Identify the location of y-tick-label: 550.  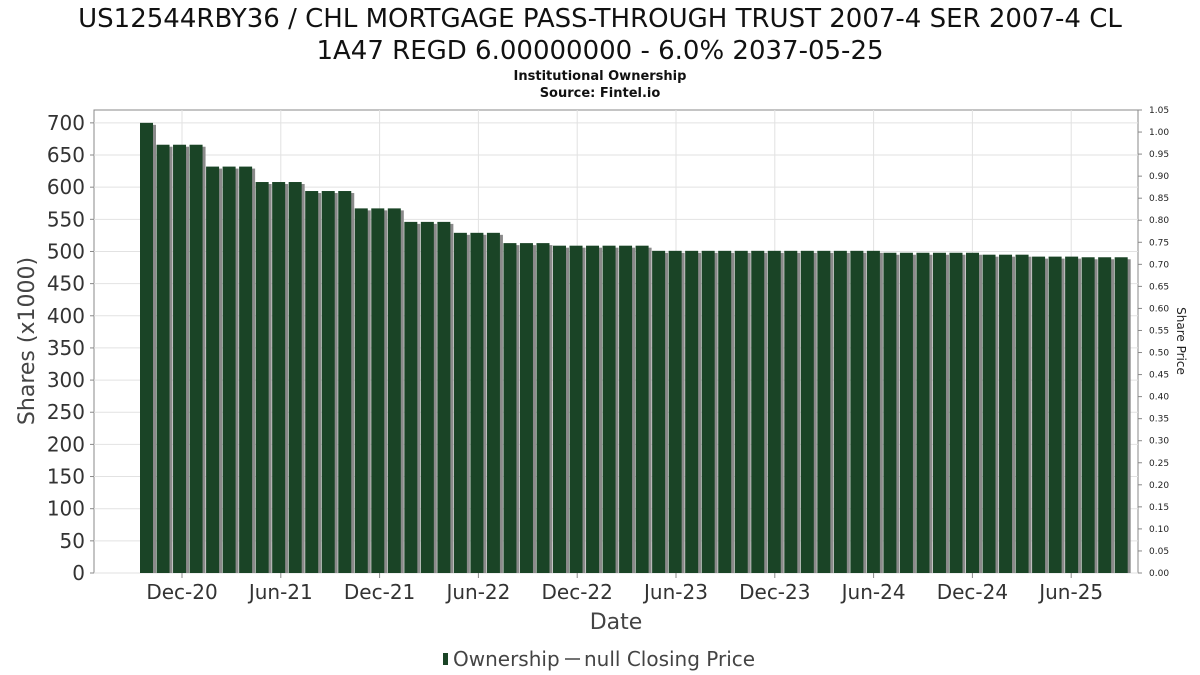
(66, 219).